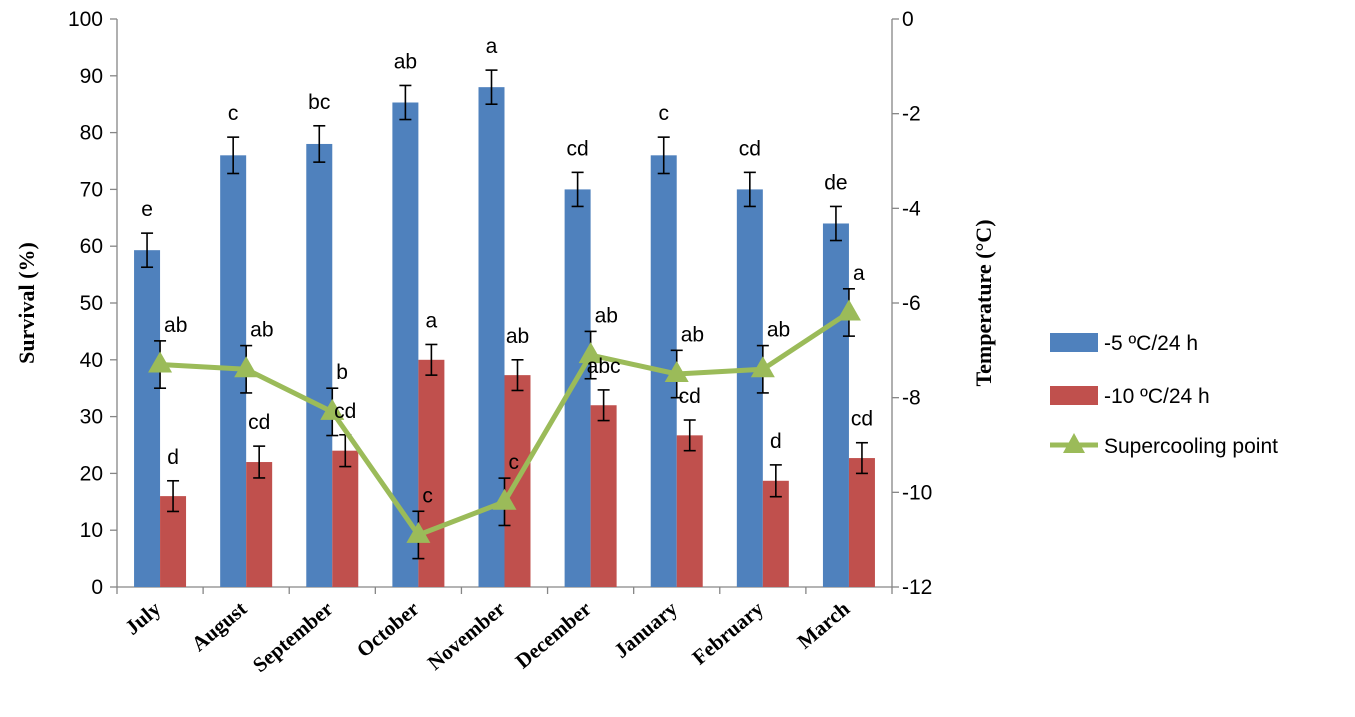  Describe the element at coordinates (91, 189) in the screenshot. I see `y-tick-label: 70` at that location.